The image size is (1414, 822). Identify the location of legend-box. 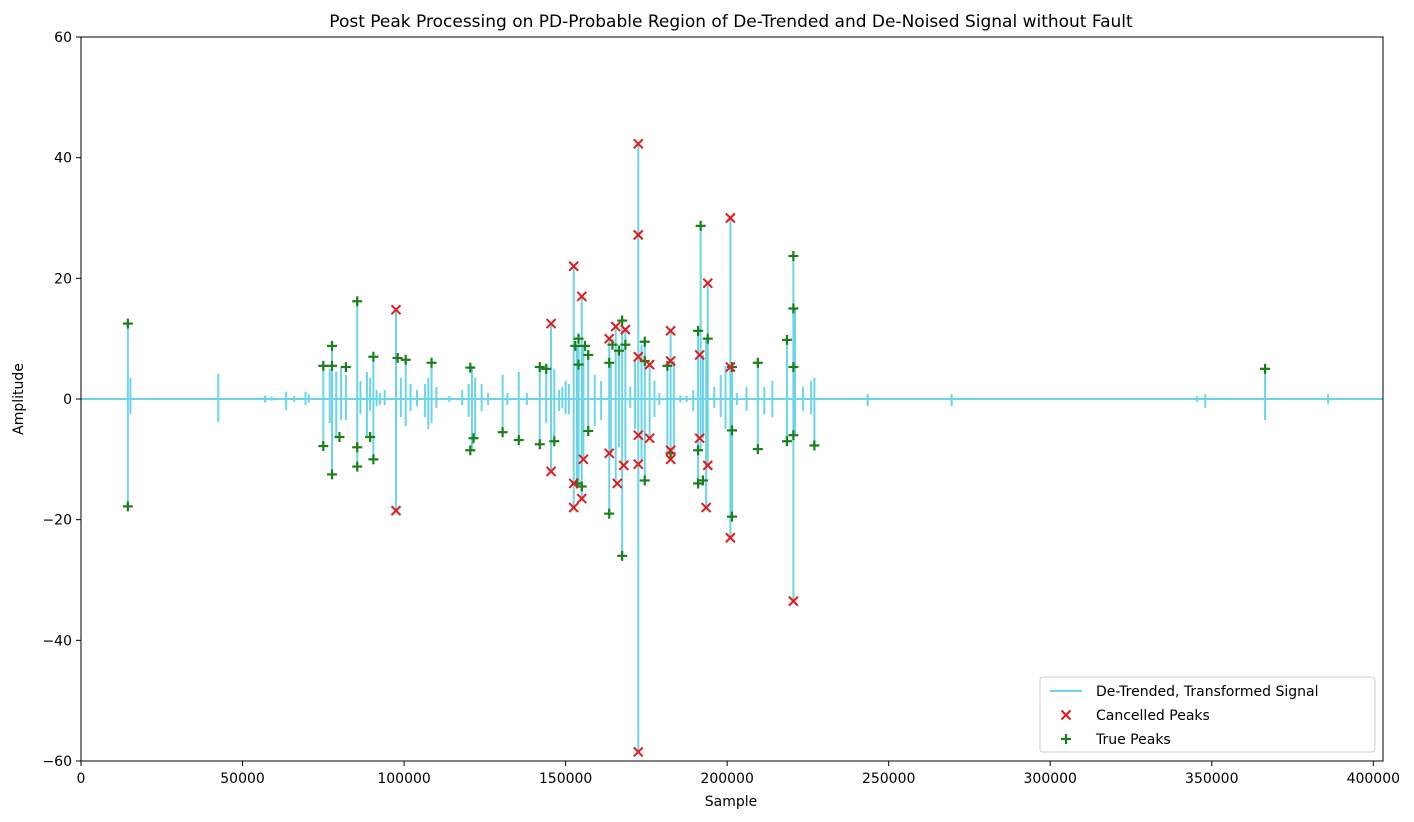
(1207, 714).